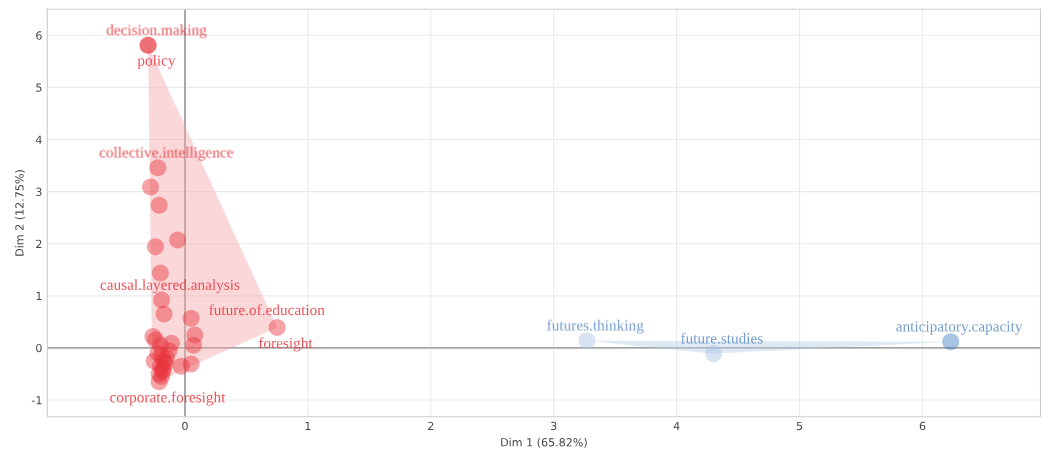  Describe the element at coordinates (431, 425) in the screenshot. I see `x-tick-label: 2` at that location.